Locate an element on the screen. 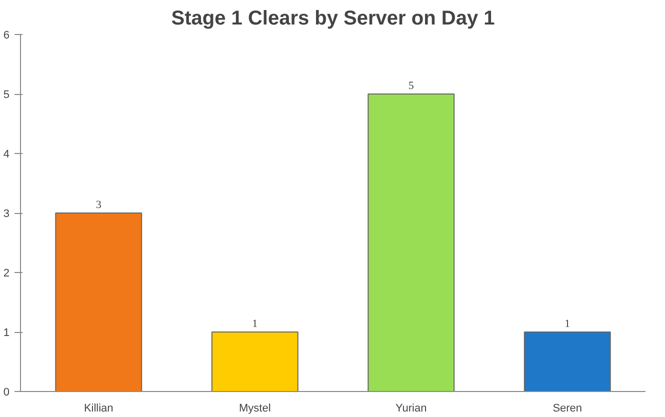 This screenshot has width=665, height=417. x-tick-label: Seren is located at coordinates (567, 408).